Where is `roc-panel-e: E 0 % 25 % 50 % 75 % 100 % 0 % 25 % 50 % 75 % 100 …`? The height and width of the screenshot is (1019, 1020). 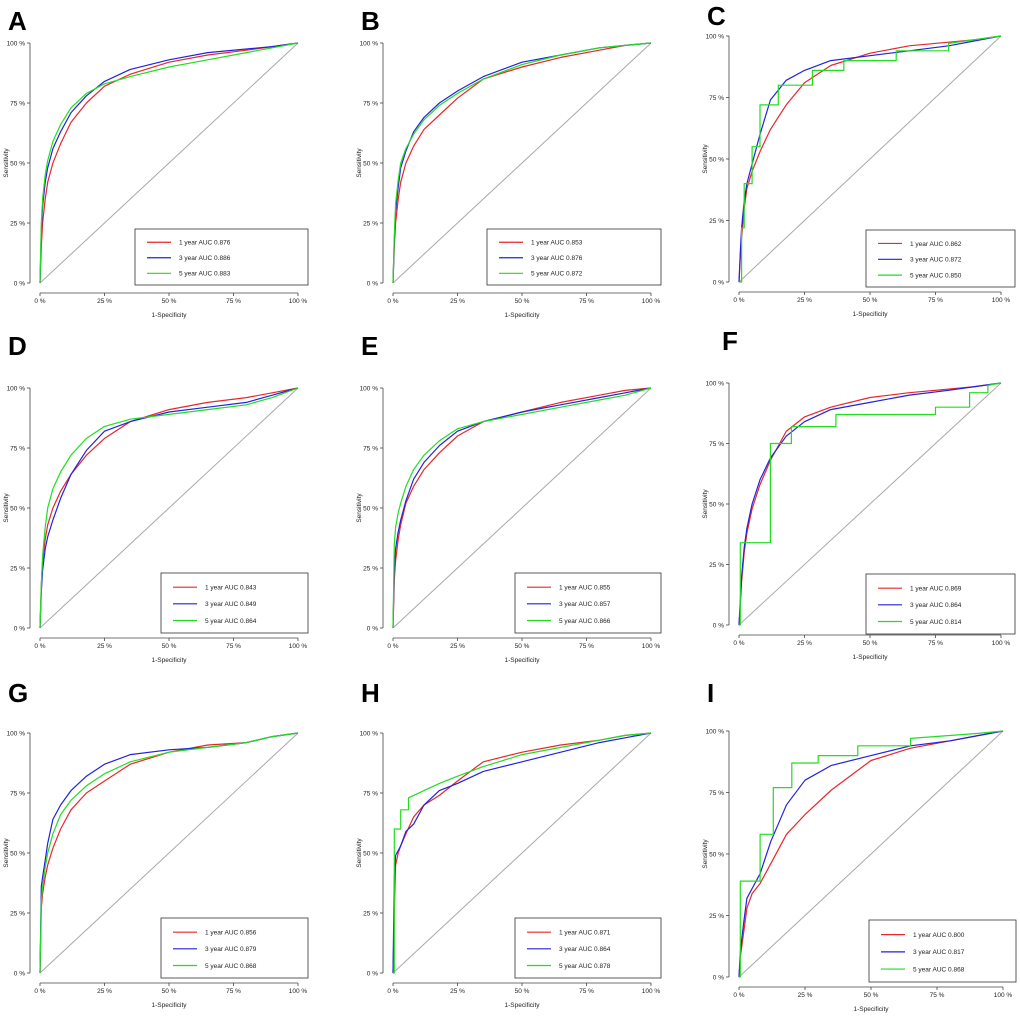 roc-panel-e: E 0 % 25 % 50 % 75 % 100 % 0 % 25 % 50 % 75 % 100 … is located at coordinates (509, 497).